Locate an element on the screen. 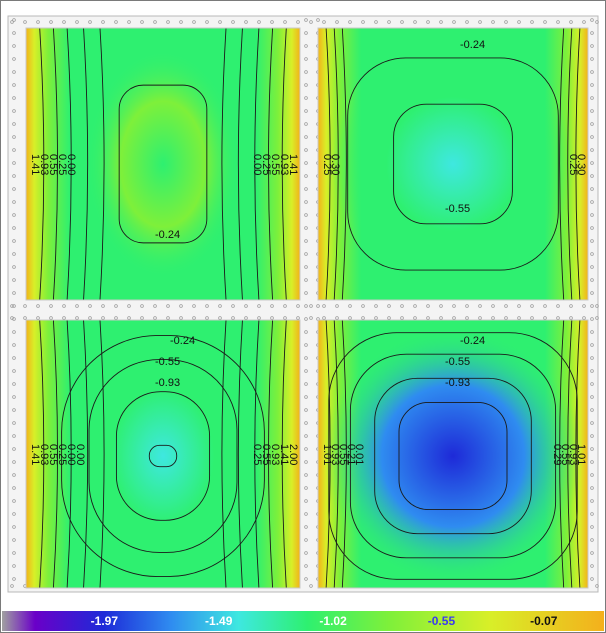 This screenshot has height=633, width=606. contour-label: 0.93 is located at coordinates (44, 164).